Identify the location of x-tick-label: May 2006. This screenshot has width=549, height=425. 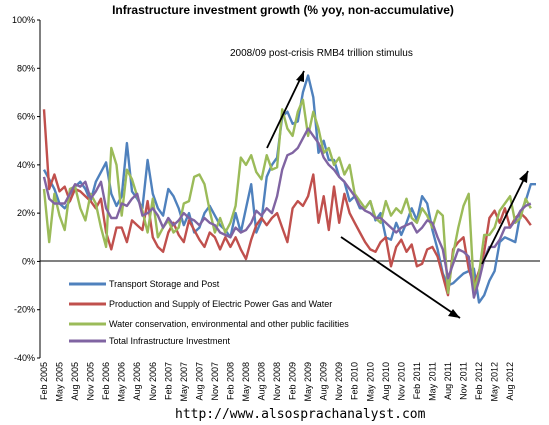
(122, 382).